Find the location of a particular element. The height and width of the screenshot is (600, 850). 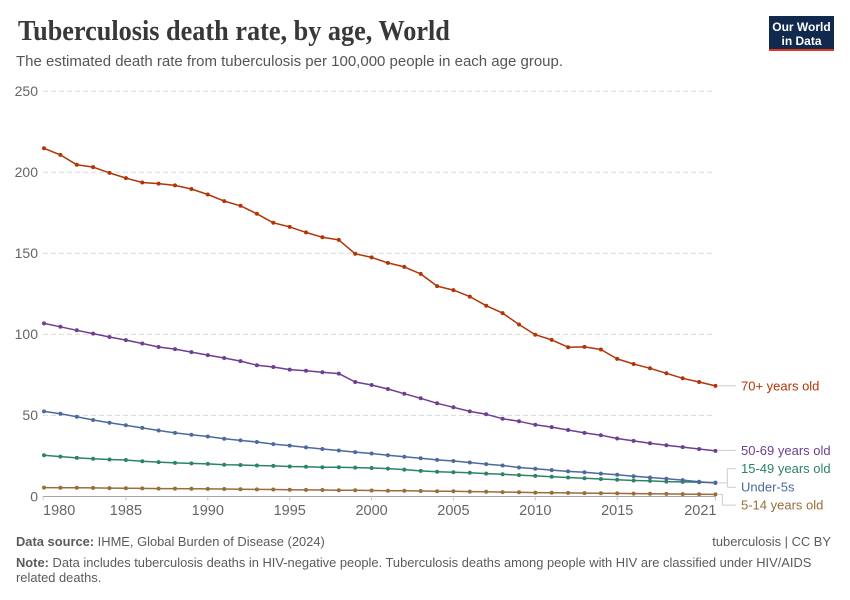

svg-text: 1980 is located at coordinates (59, 511).